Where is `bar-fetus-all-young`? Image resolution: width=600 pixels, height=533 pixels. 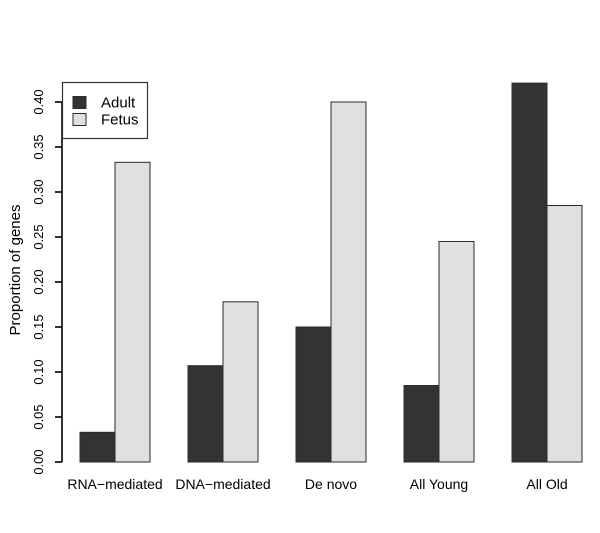 bar-fetus-all-young is located at coordinates (456, 352).